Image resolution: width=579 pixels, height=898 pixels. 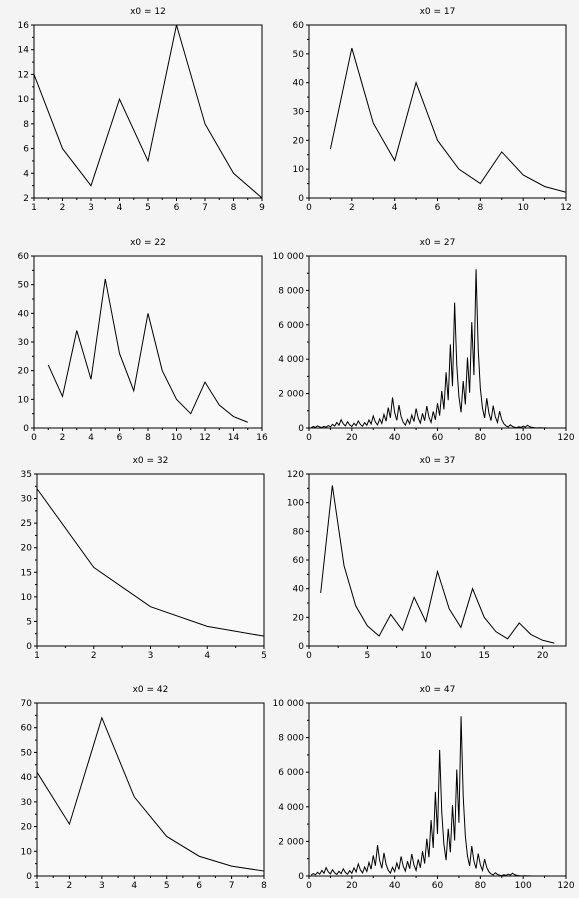 What do you see at coordinates (295, 475) in the screenshot?
I see `y-tick-label: 120` at bounding box center [295, 475].